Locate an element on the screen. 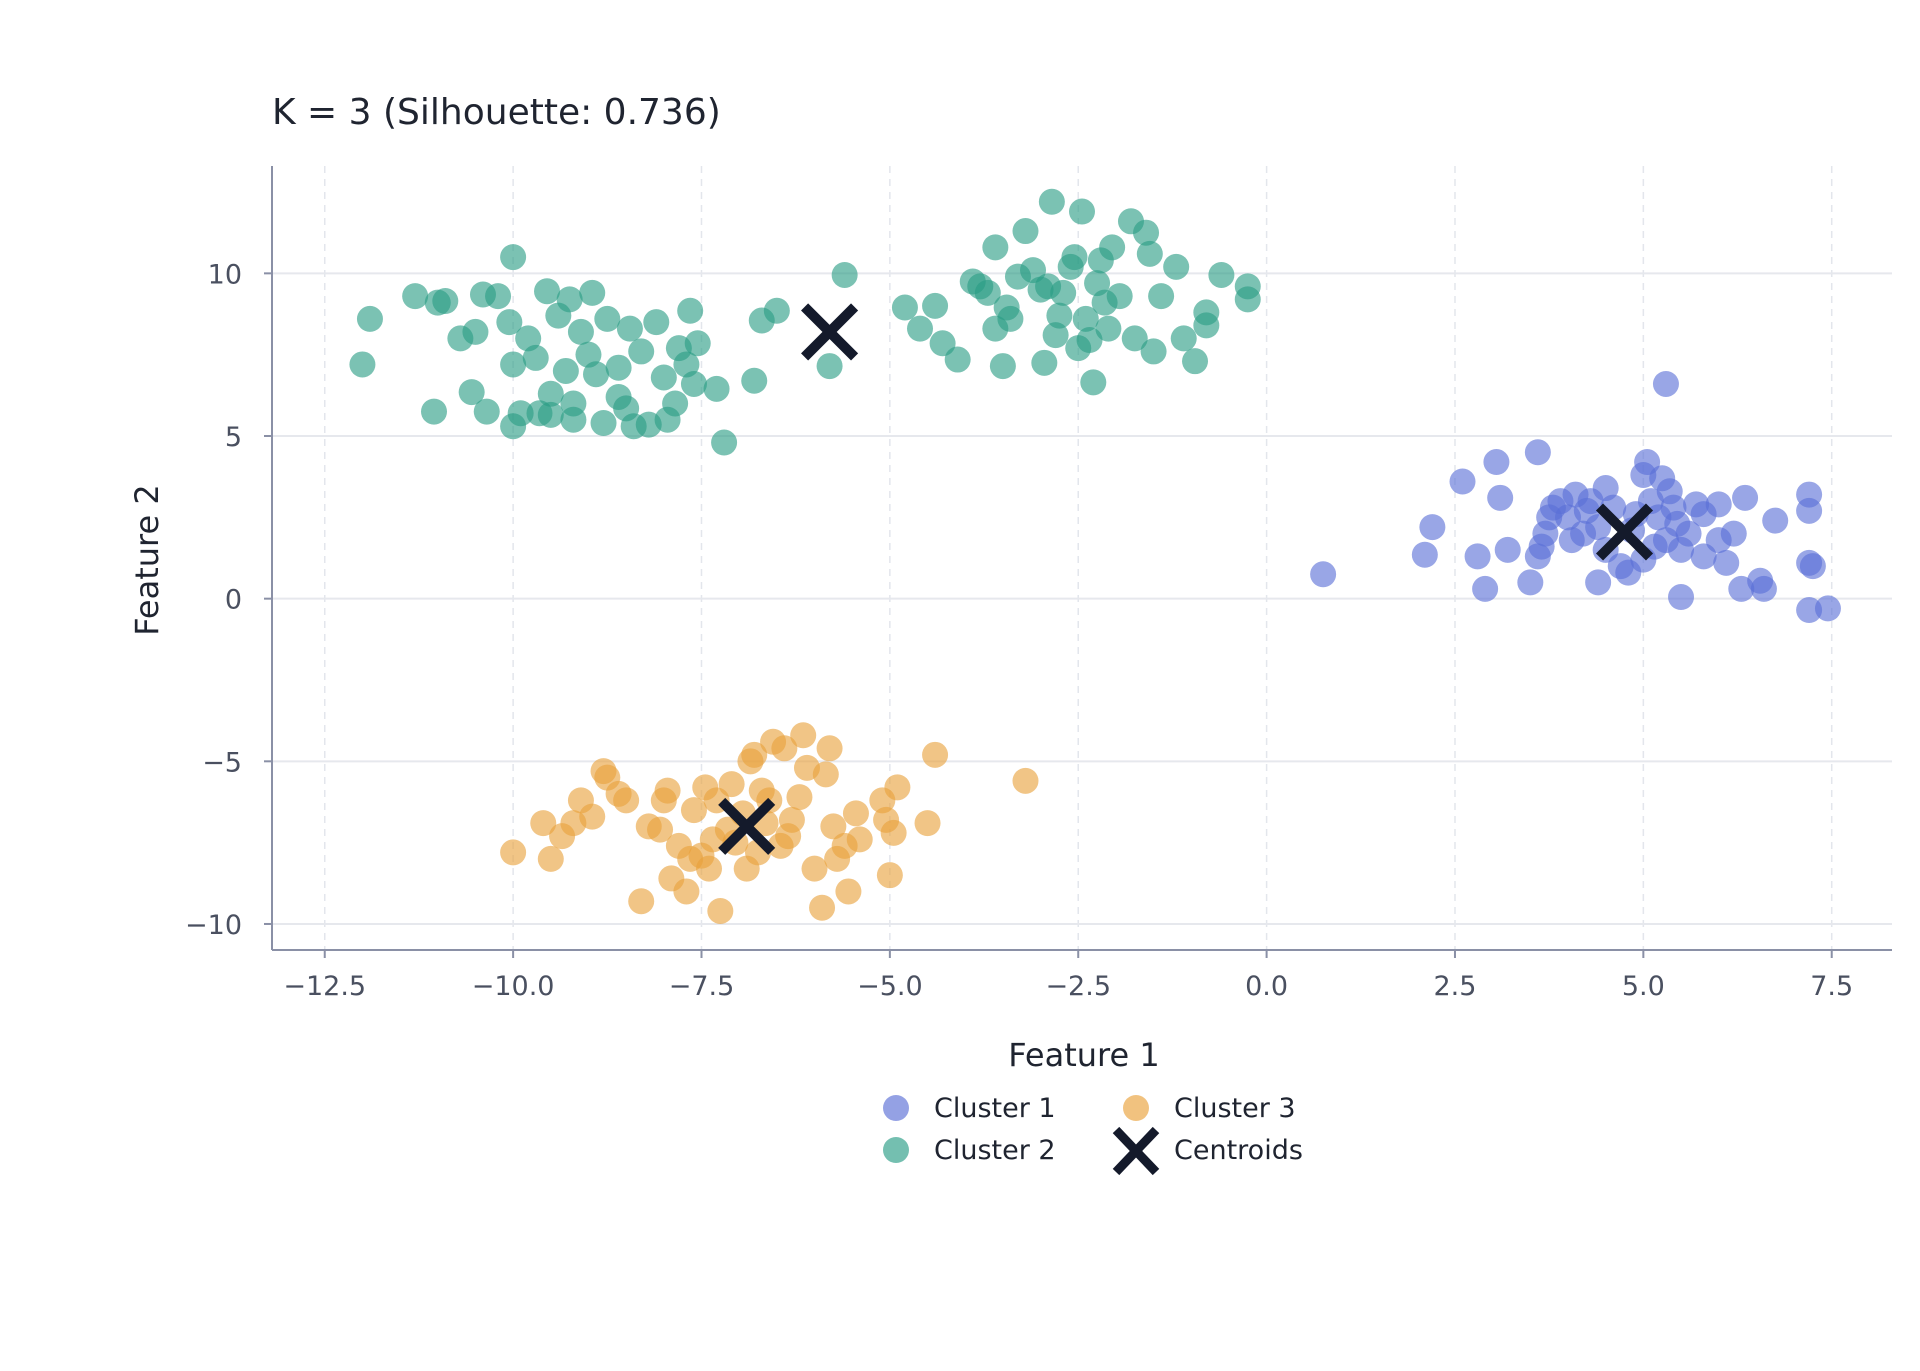  y-tick-label: 5 is located at coordinates (233, 437).